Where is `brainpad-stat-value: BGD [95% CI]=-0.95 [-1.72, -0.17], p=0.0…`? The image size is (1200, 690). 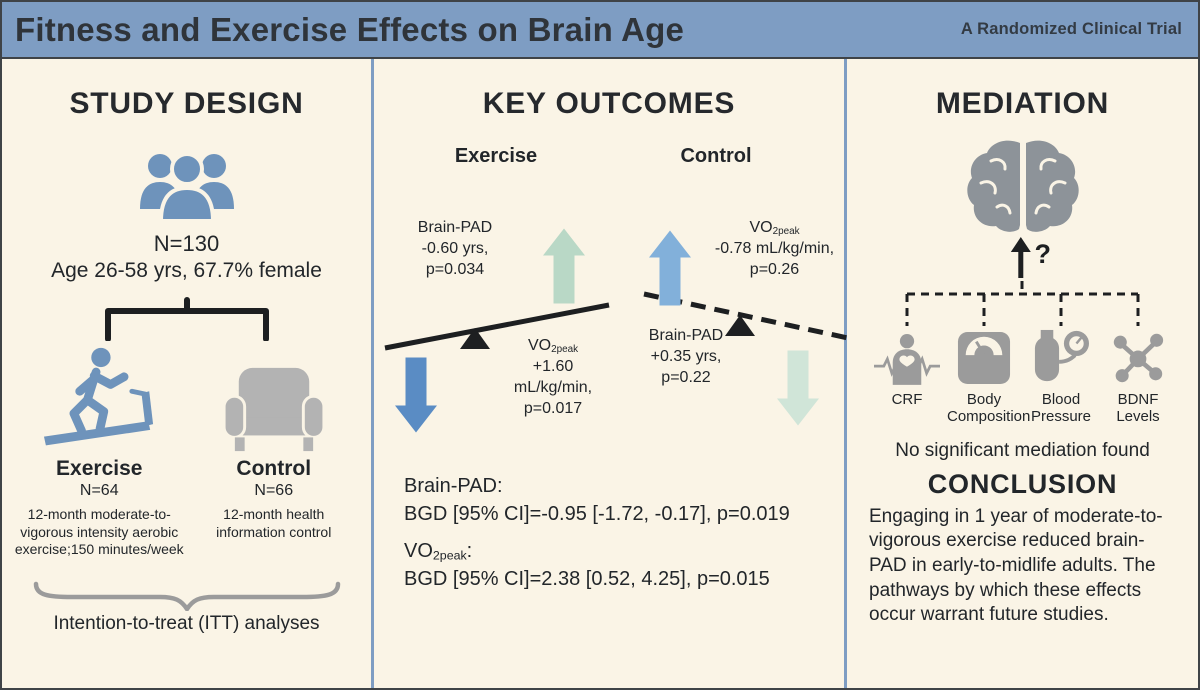
brainpad-stat-value: BGD [95% CI]=-0.95 [-1.72, -0.17], p=0.0… is located at coordinates (597, 514).